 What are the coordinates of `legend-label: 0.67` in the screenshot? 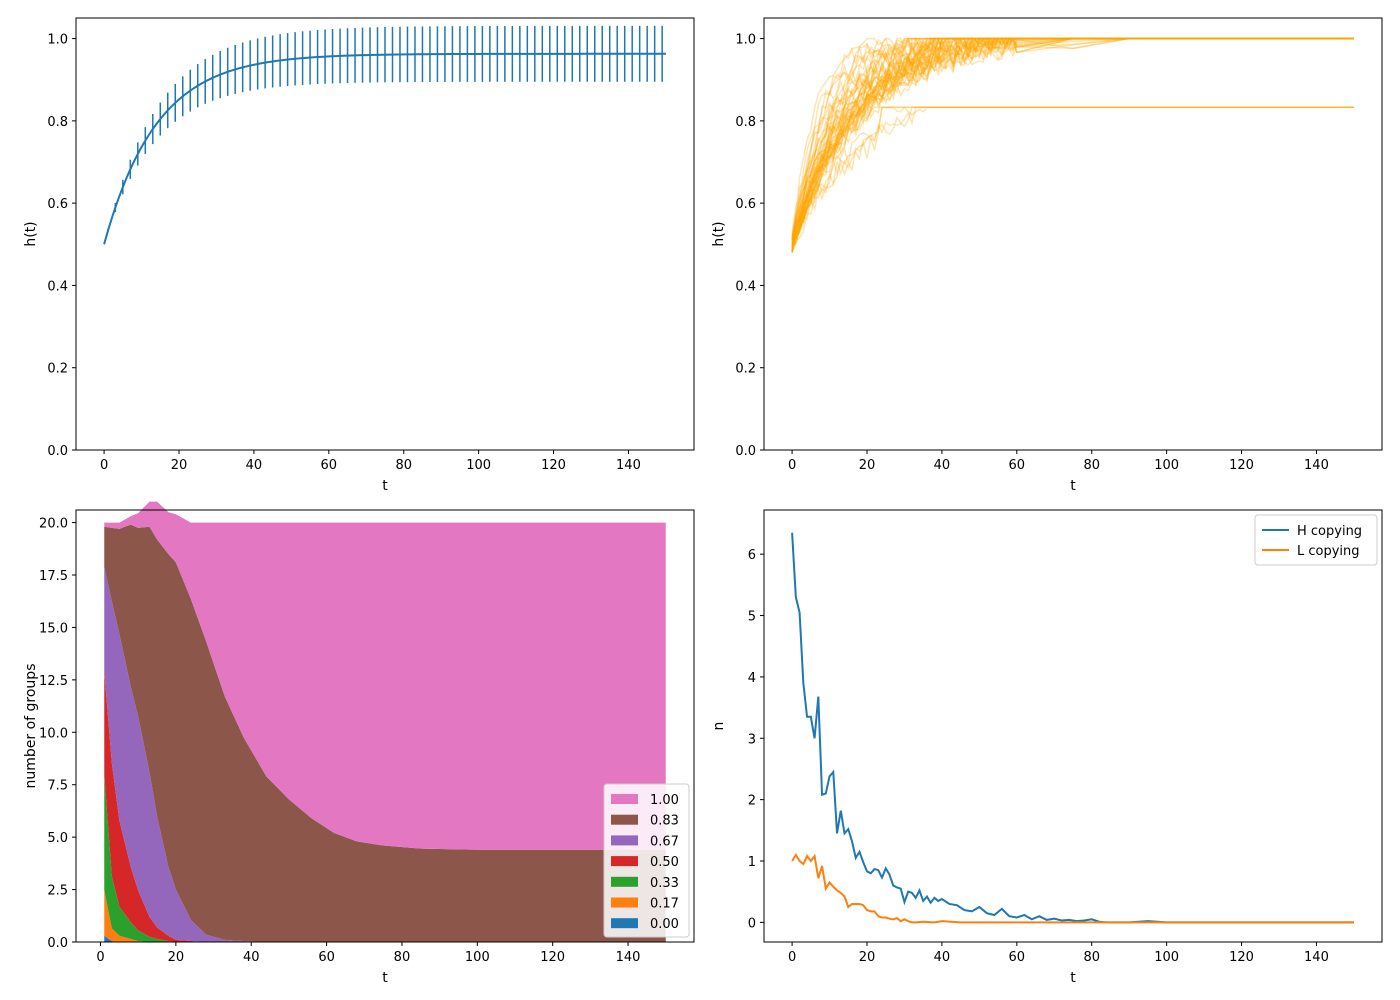 It's located at (664, 841).